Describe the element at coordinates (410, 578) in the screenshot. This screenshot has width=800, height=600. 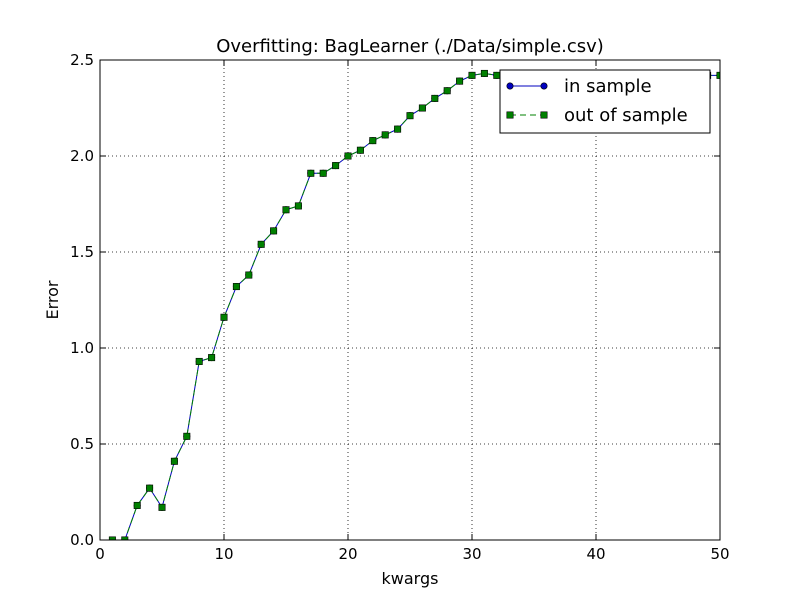
I see `x-axis-label: kwargs` at that location.